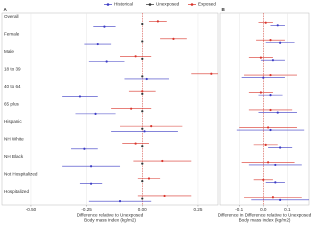 Image resolution: width=320 pixels, height=240 pixels. Describe the element at coordinates (239, 209) in the screenshot. I see `x-tick-label: -0.1` at that location.